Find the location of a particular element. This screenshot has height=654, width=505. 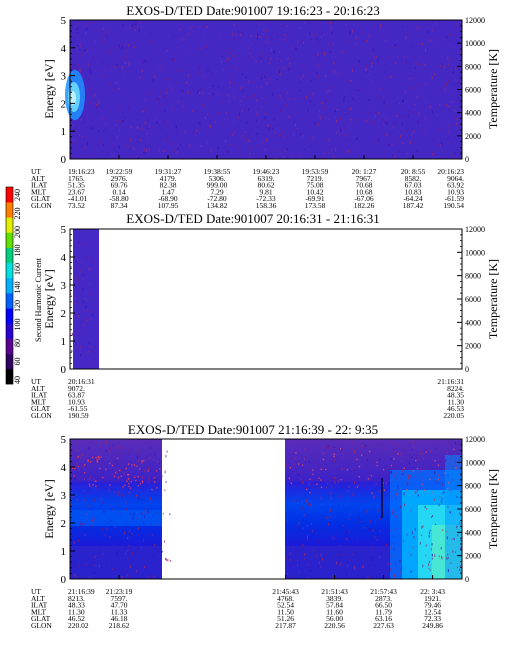

table-cell: 3839. is located at coordinates (334, 598).